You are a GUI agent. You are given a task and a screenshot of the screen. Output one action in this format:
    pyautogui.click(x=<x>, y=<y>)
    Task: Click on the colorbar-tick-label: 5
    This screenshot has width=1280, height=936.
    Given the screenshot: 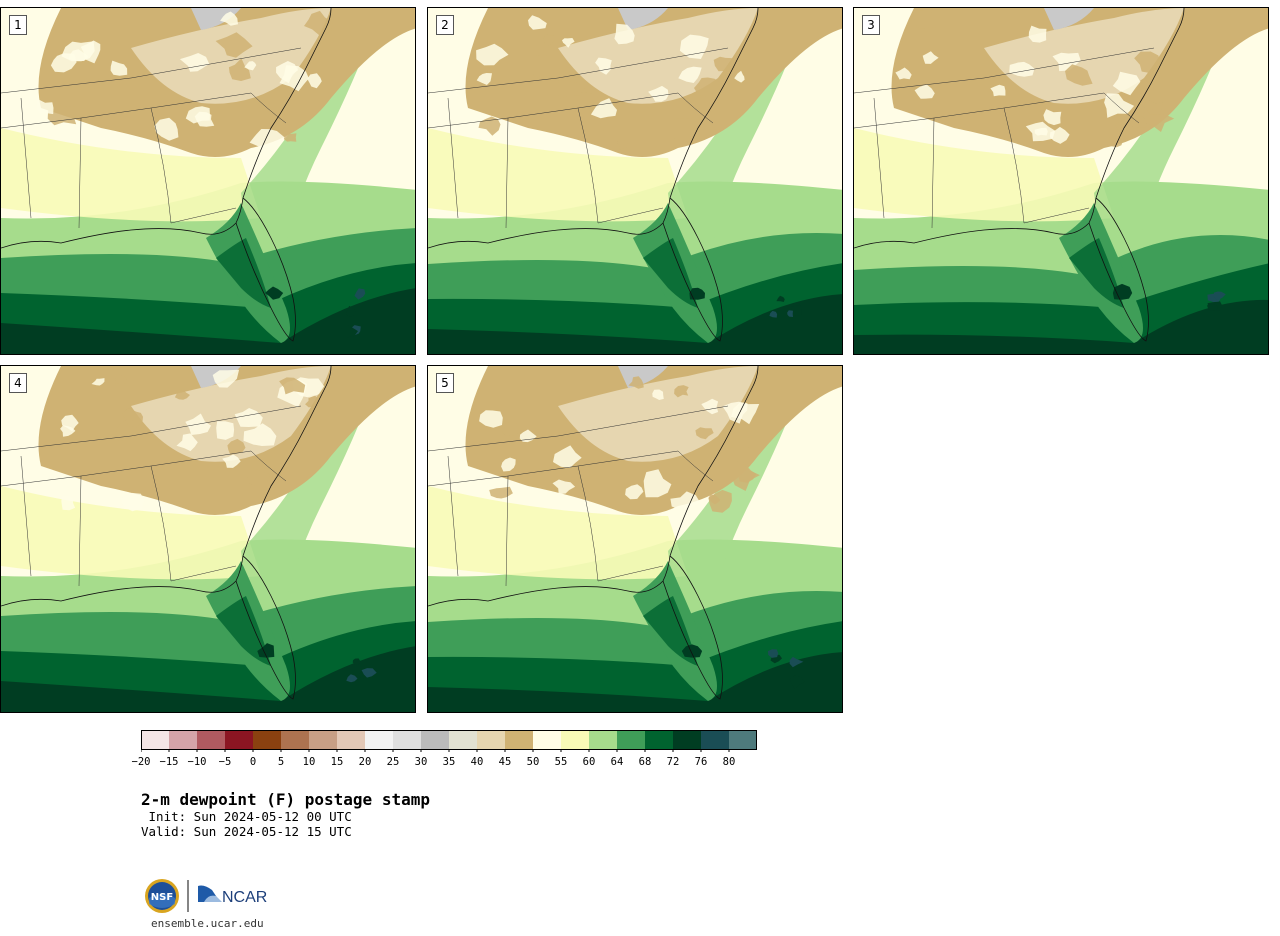 What is the action you would take?
    pyautogui.click(x=281, y=762)
    